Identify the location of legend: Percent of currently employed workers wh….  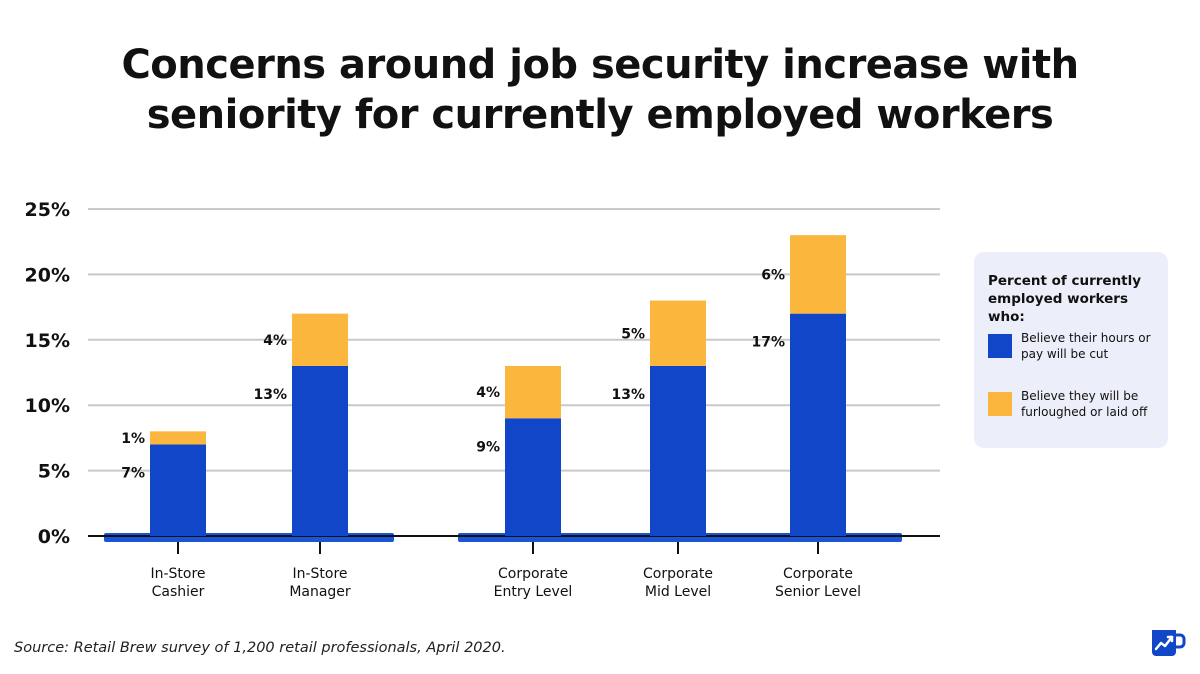
(1071, 350).